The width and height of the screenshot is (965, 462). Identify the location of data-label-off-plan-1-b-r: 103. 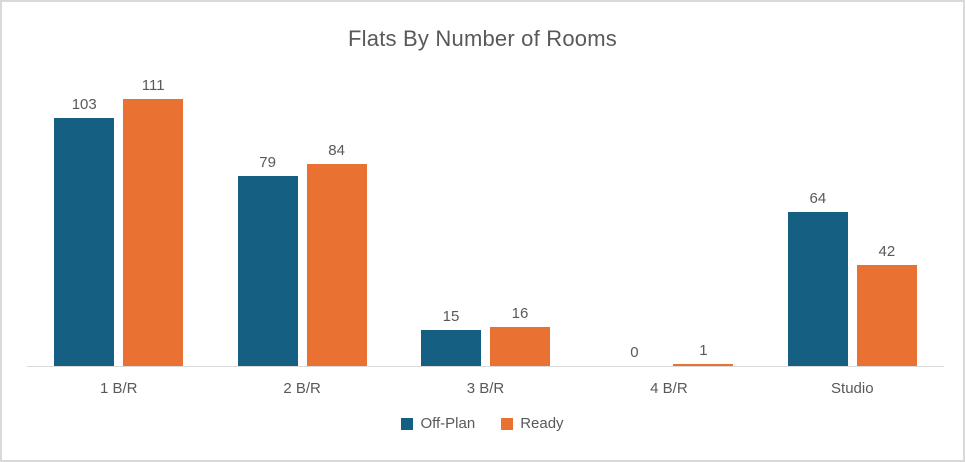
(84, 104).